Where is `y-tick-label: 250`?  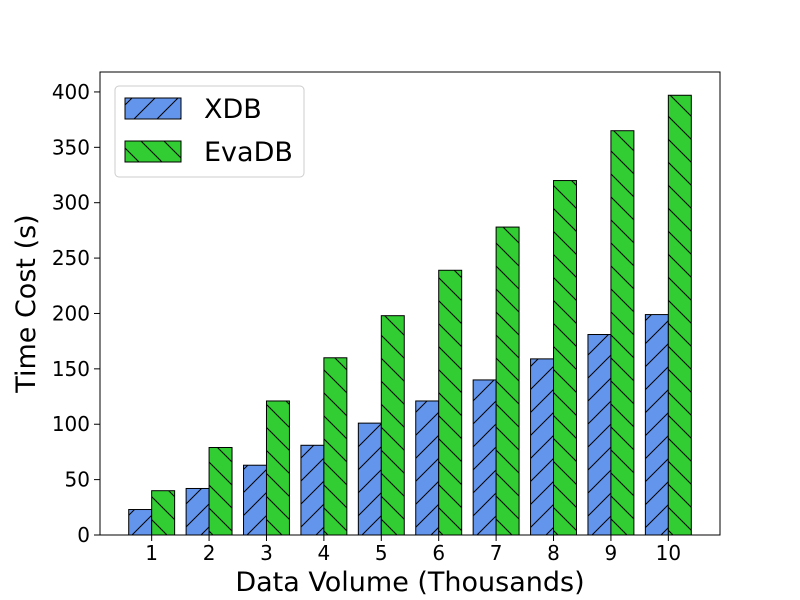
y-tick-label: 250 is located at coordinates (71, 258).